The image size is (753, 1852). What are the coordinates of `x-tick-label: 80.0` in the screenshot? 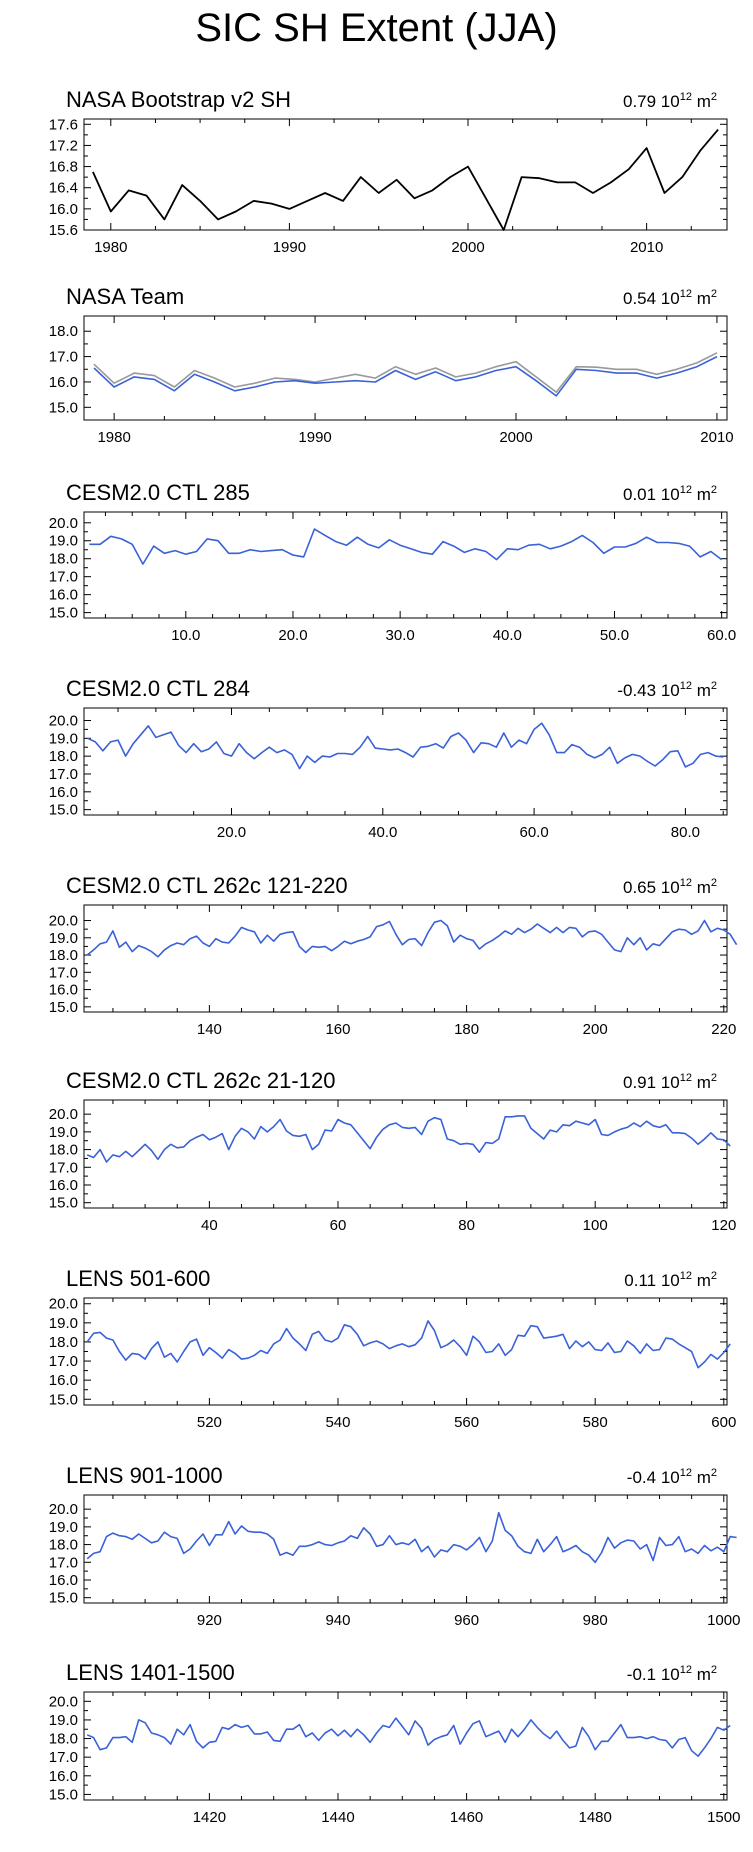 It's located at (685, 832).